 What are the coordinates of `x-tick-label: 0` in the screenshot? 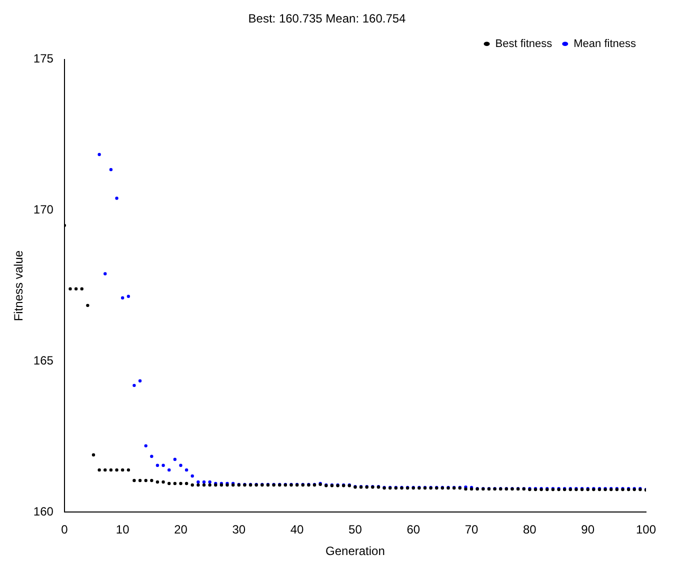 It's located at (64, 529).